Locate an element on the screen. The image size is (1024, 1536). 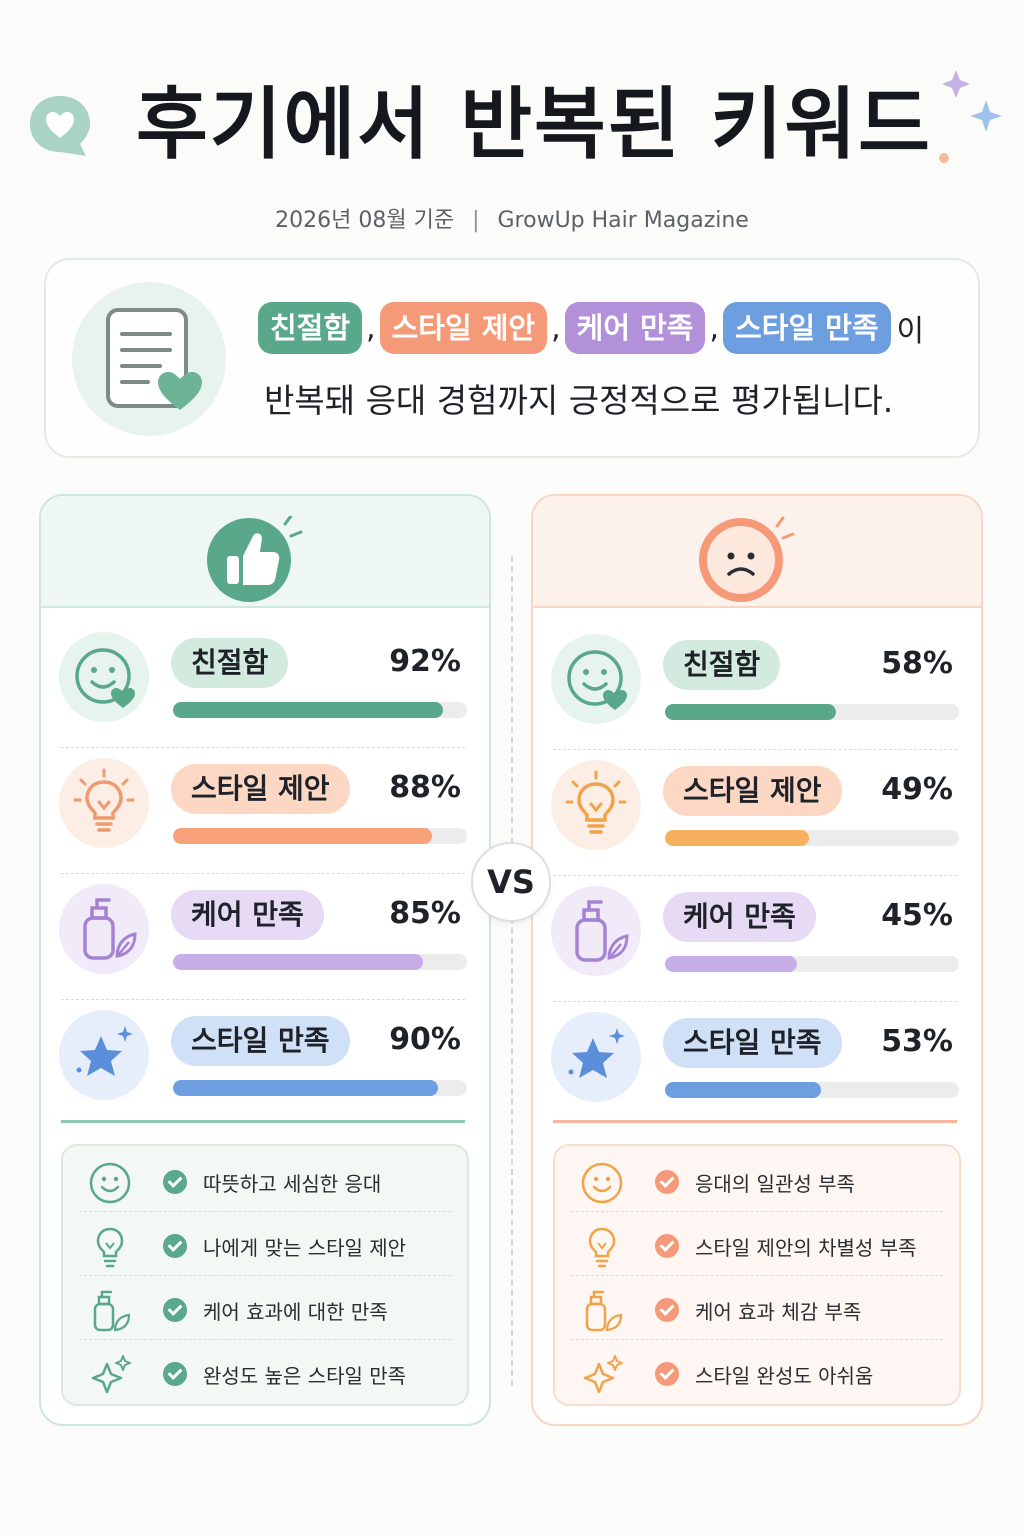
metric-percent: 45% is located at coordinates (917, 915).